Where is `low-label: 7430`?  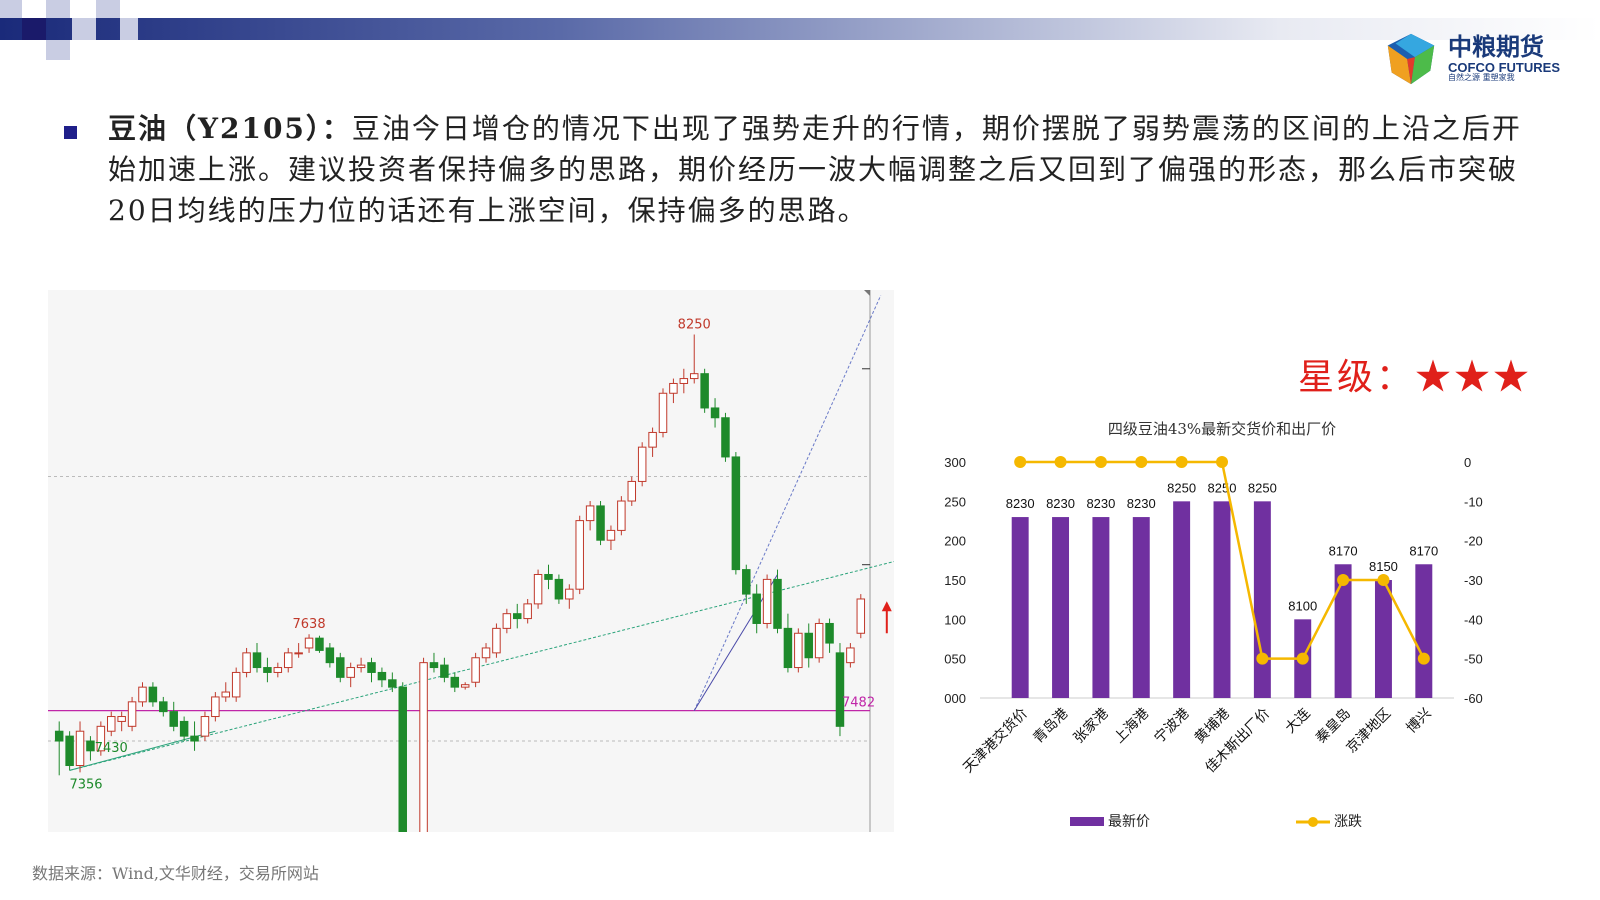
low-label: 7430 is located at coordinates (111, 748).